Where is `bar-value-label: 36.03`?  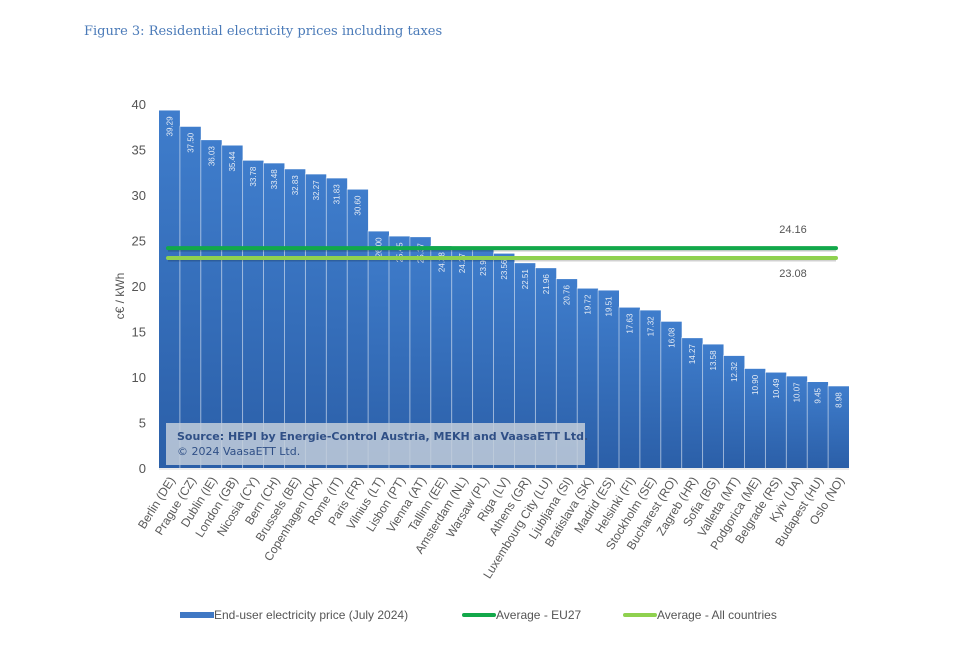 bar-value-label: 36.03 is located at coordinates (211, 156).